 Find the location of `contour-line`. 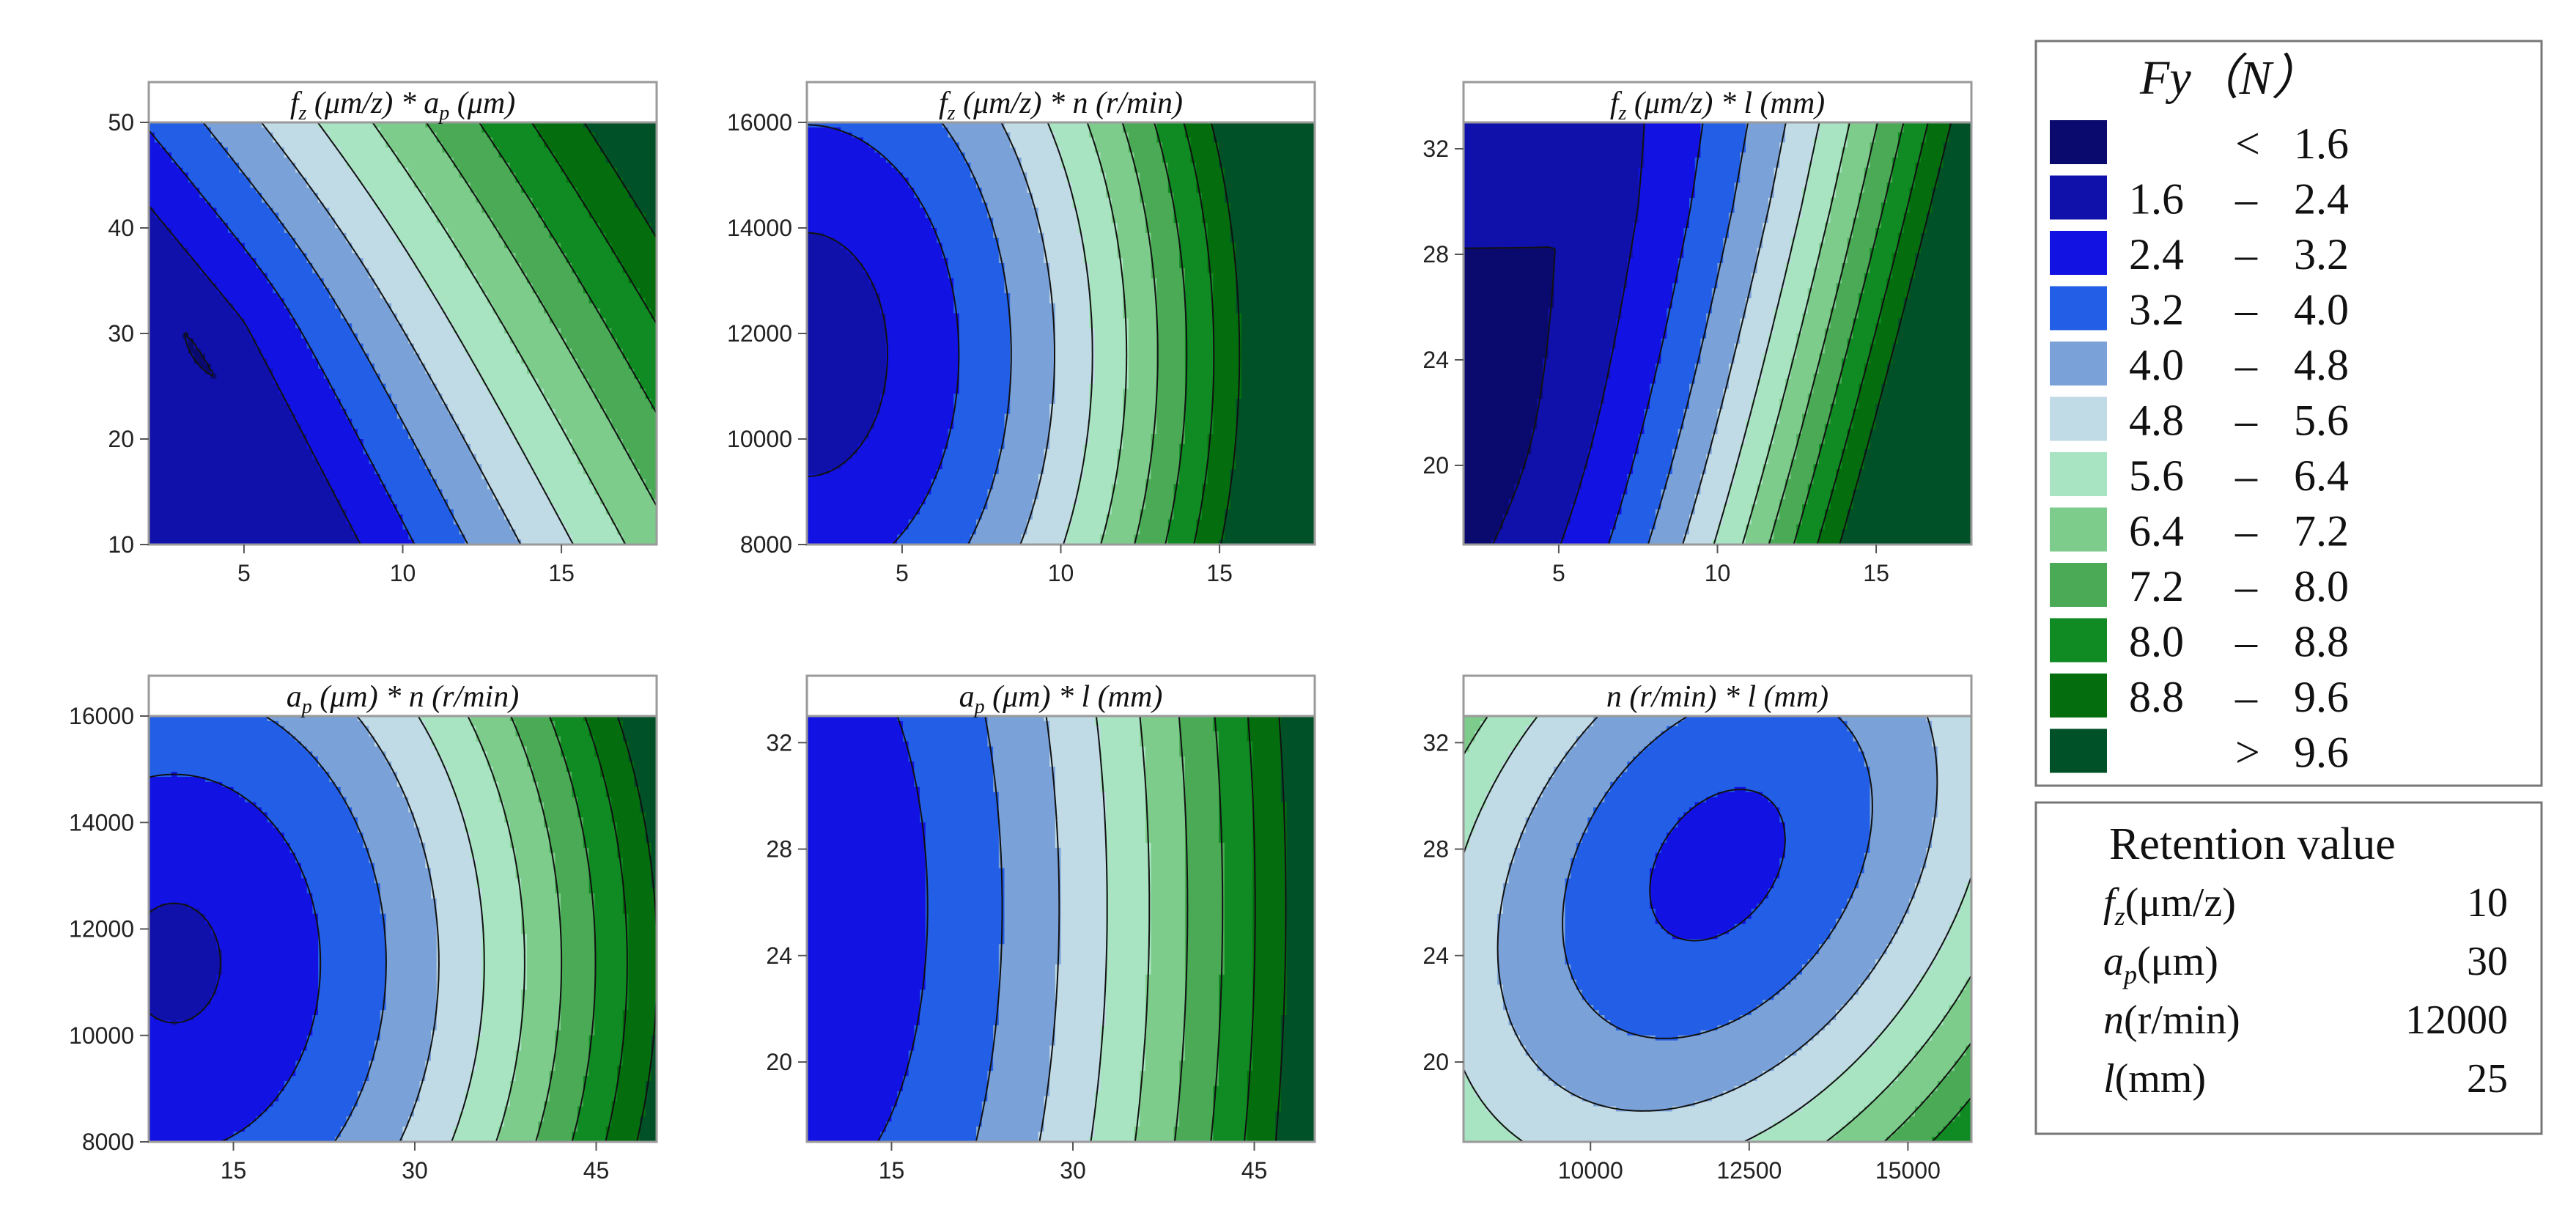

contour-line is located at coordinates (1217, 929).